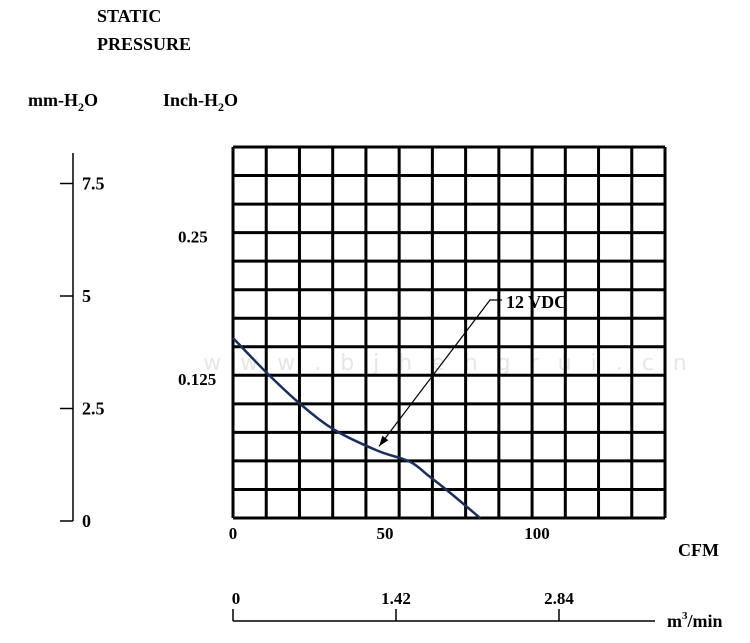 This screenshot has width=750, height=643. I want to click on title-line-2: PRESSURE, so click(144, 44).